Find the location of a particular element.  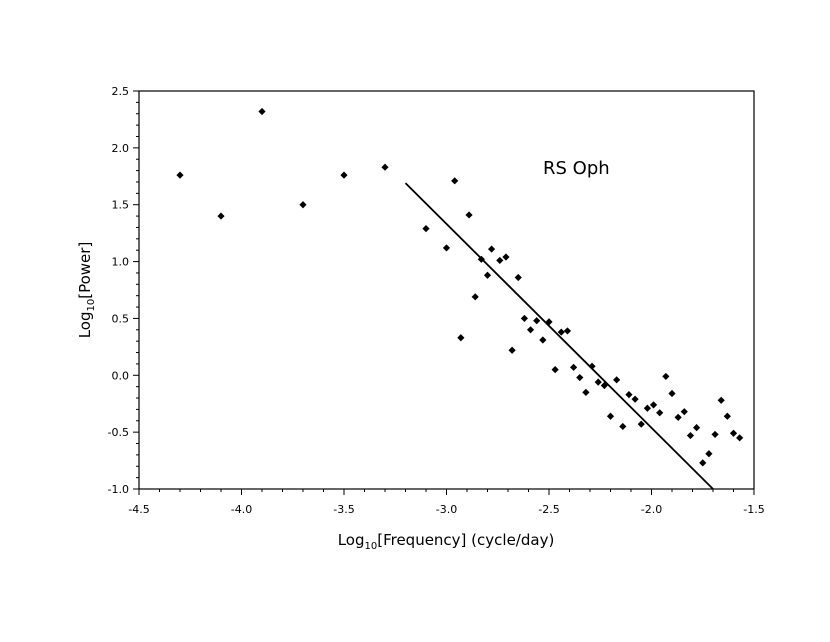

y-axis-title: Log10[Power] is located at coordinates (86, 290).